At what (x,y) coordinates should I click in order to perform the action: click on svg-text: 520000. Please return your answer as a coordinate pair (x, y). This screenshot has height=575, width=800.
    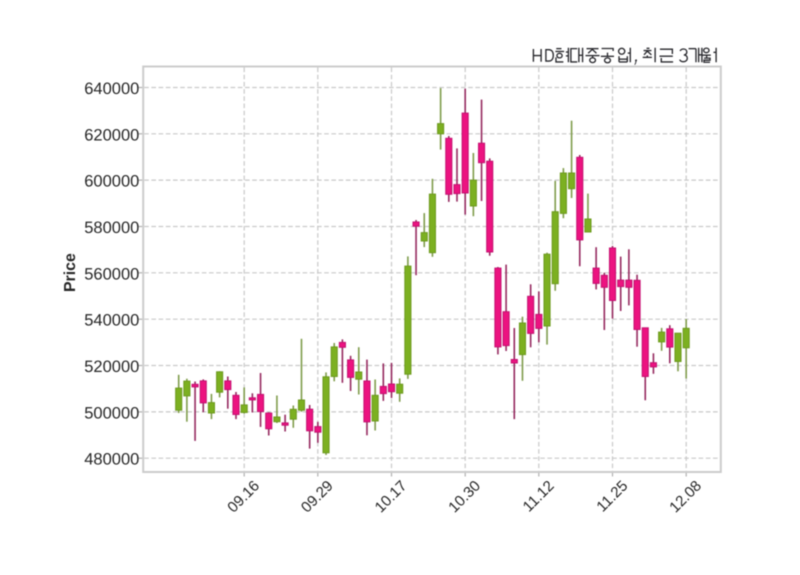
    Looking at the image, I should click on (111, 367).